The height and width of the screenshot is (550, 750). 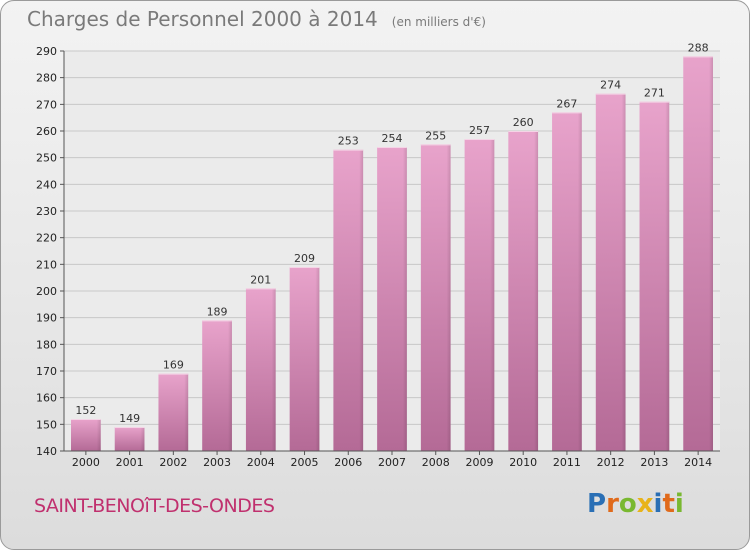 I want to click on y-tick-label: 170, so click(x=46, y=371).